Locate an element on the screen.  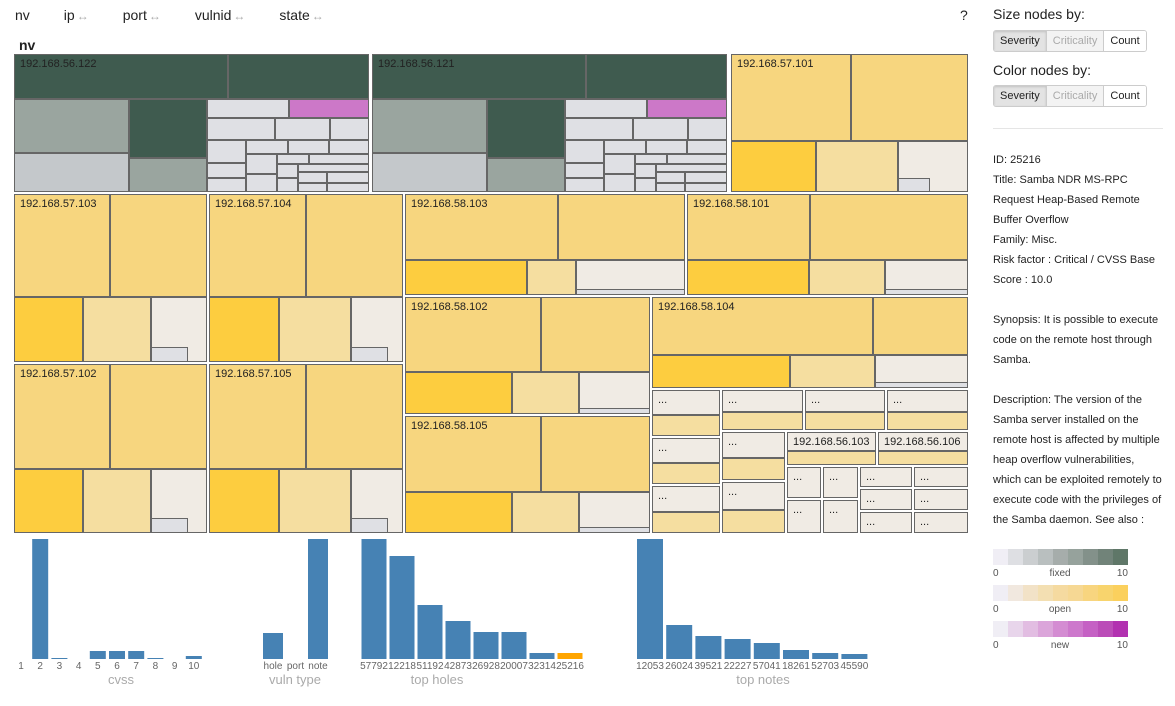
nav-state: state ↔ is located at coordinates (301, 15).